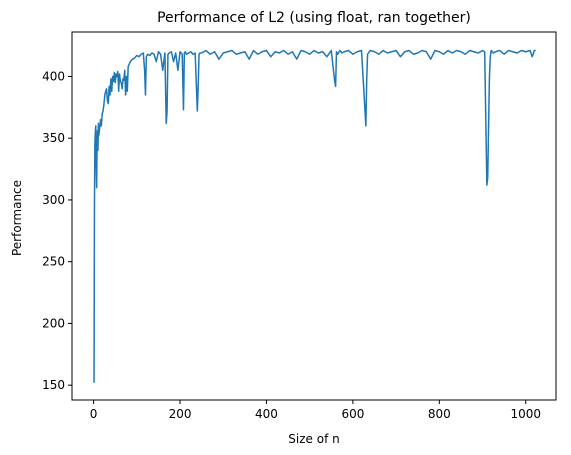  What do you see at coordinates (266, 414) in the screenshot?
I see `x-tick-label: 400` at bounding box center [266, 414].